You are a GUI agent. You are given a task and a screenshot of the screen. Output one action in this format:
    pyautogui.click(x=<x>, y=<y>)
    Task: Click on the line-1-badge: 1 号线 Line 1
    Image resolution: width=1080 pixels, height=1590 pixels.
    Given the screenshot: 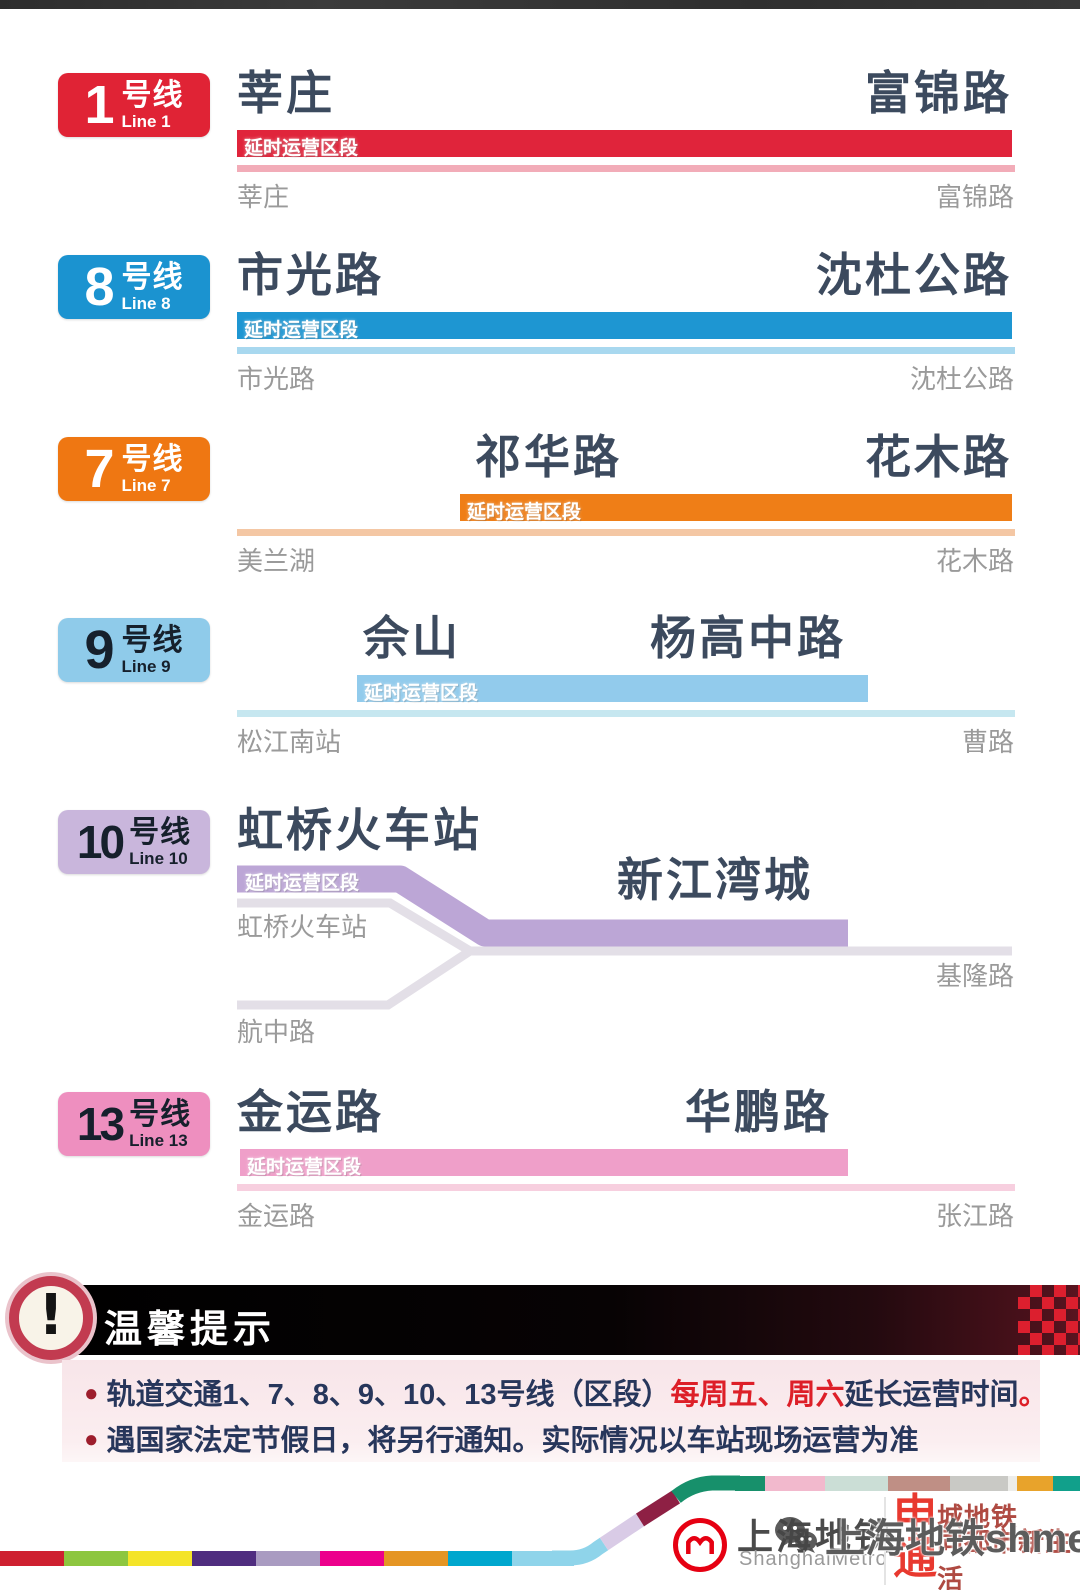 What is the action you would take?
    pyautogui.click(x=134, y=105)
    